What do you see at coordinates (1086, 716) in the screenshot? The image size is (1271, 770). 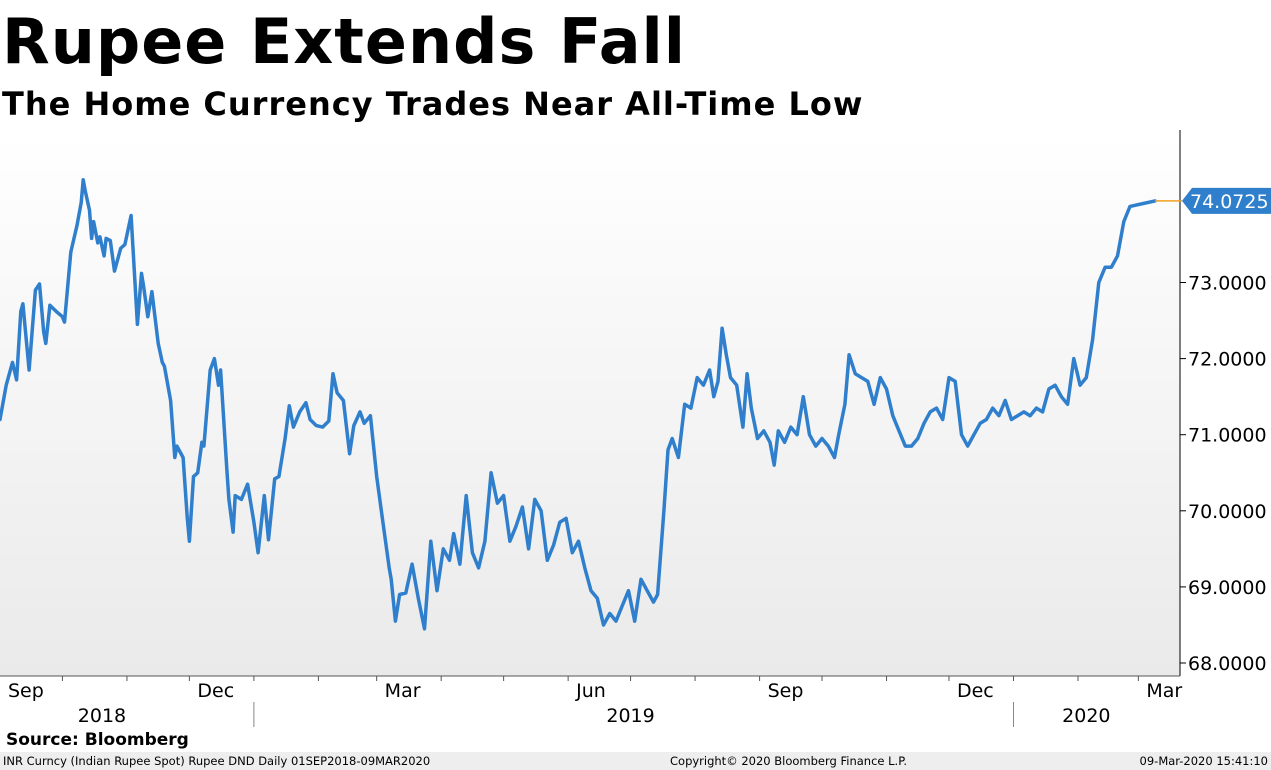 I see `x-year-label: 2020` at bounding box center [1086, 716].